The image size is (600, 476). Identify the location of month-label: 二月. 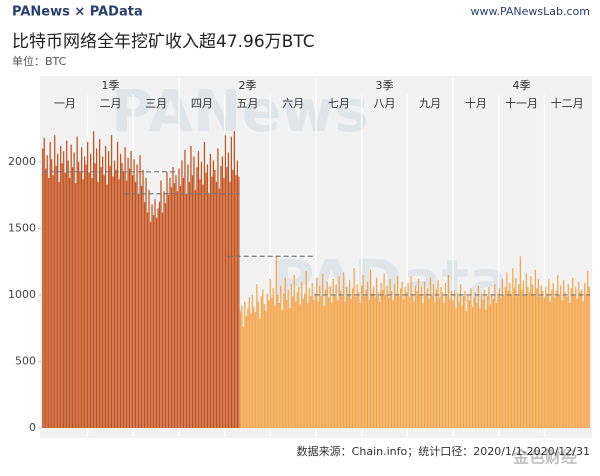
(111, 103).